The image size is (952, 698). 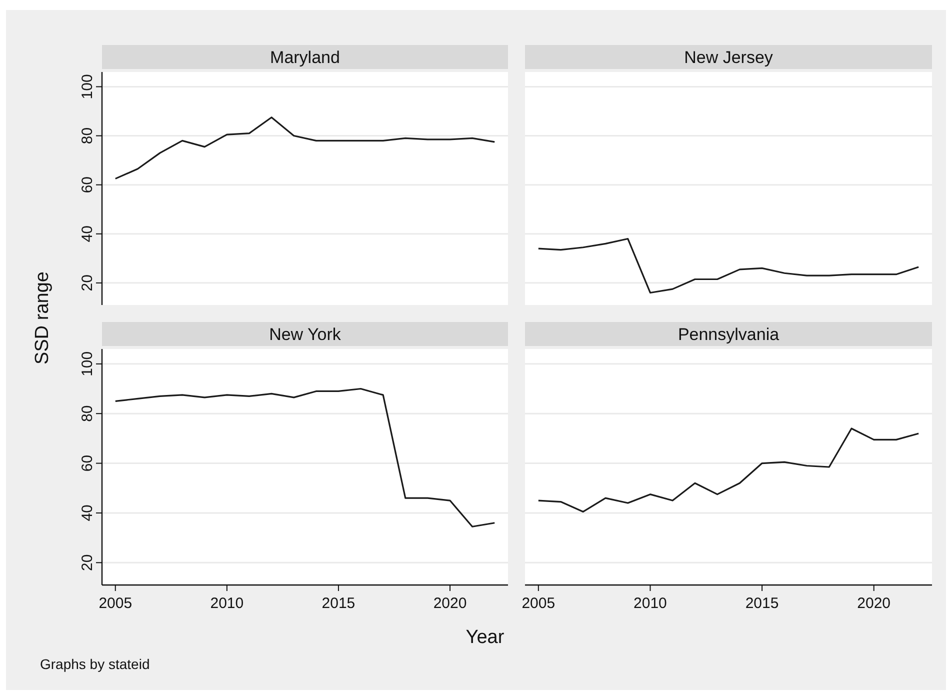 What do you see at coordinates (95, 664) in the screenshot?
I see `text: Graphs by stateid` at bounding box center [95, 664].